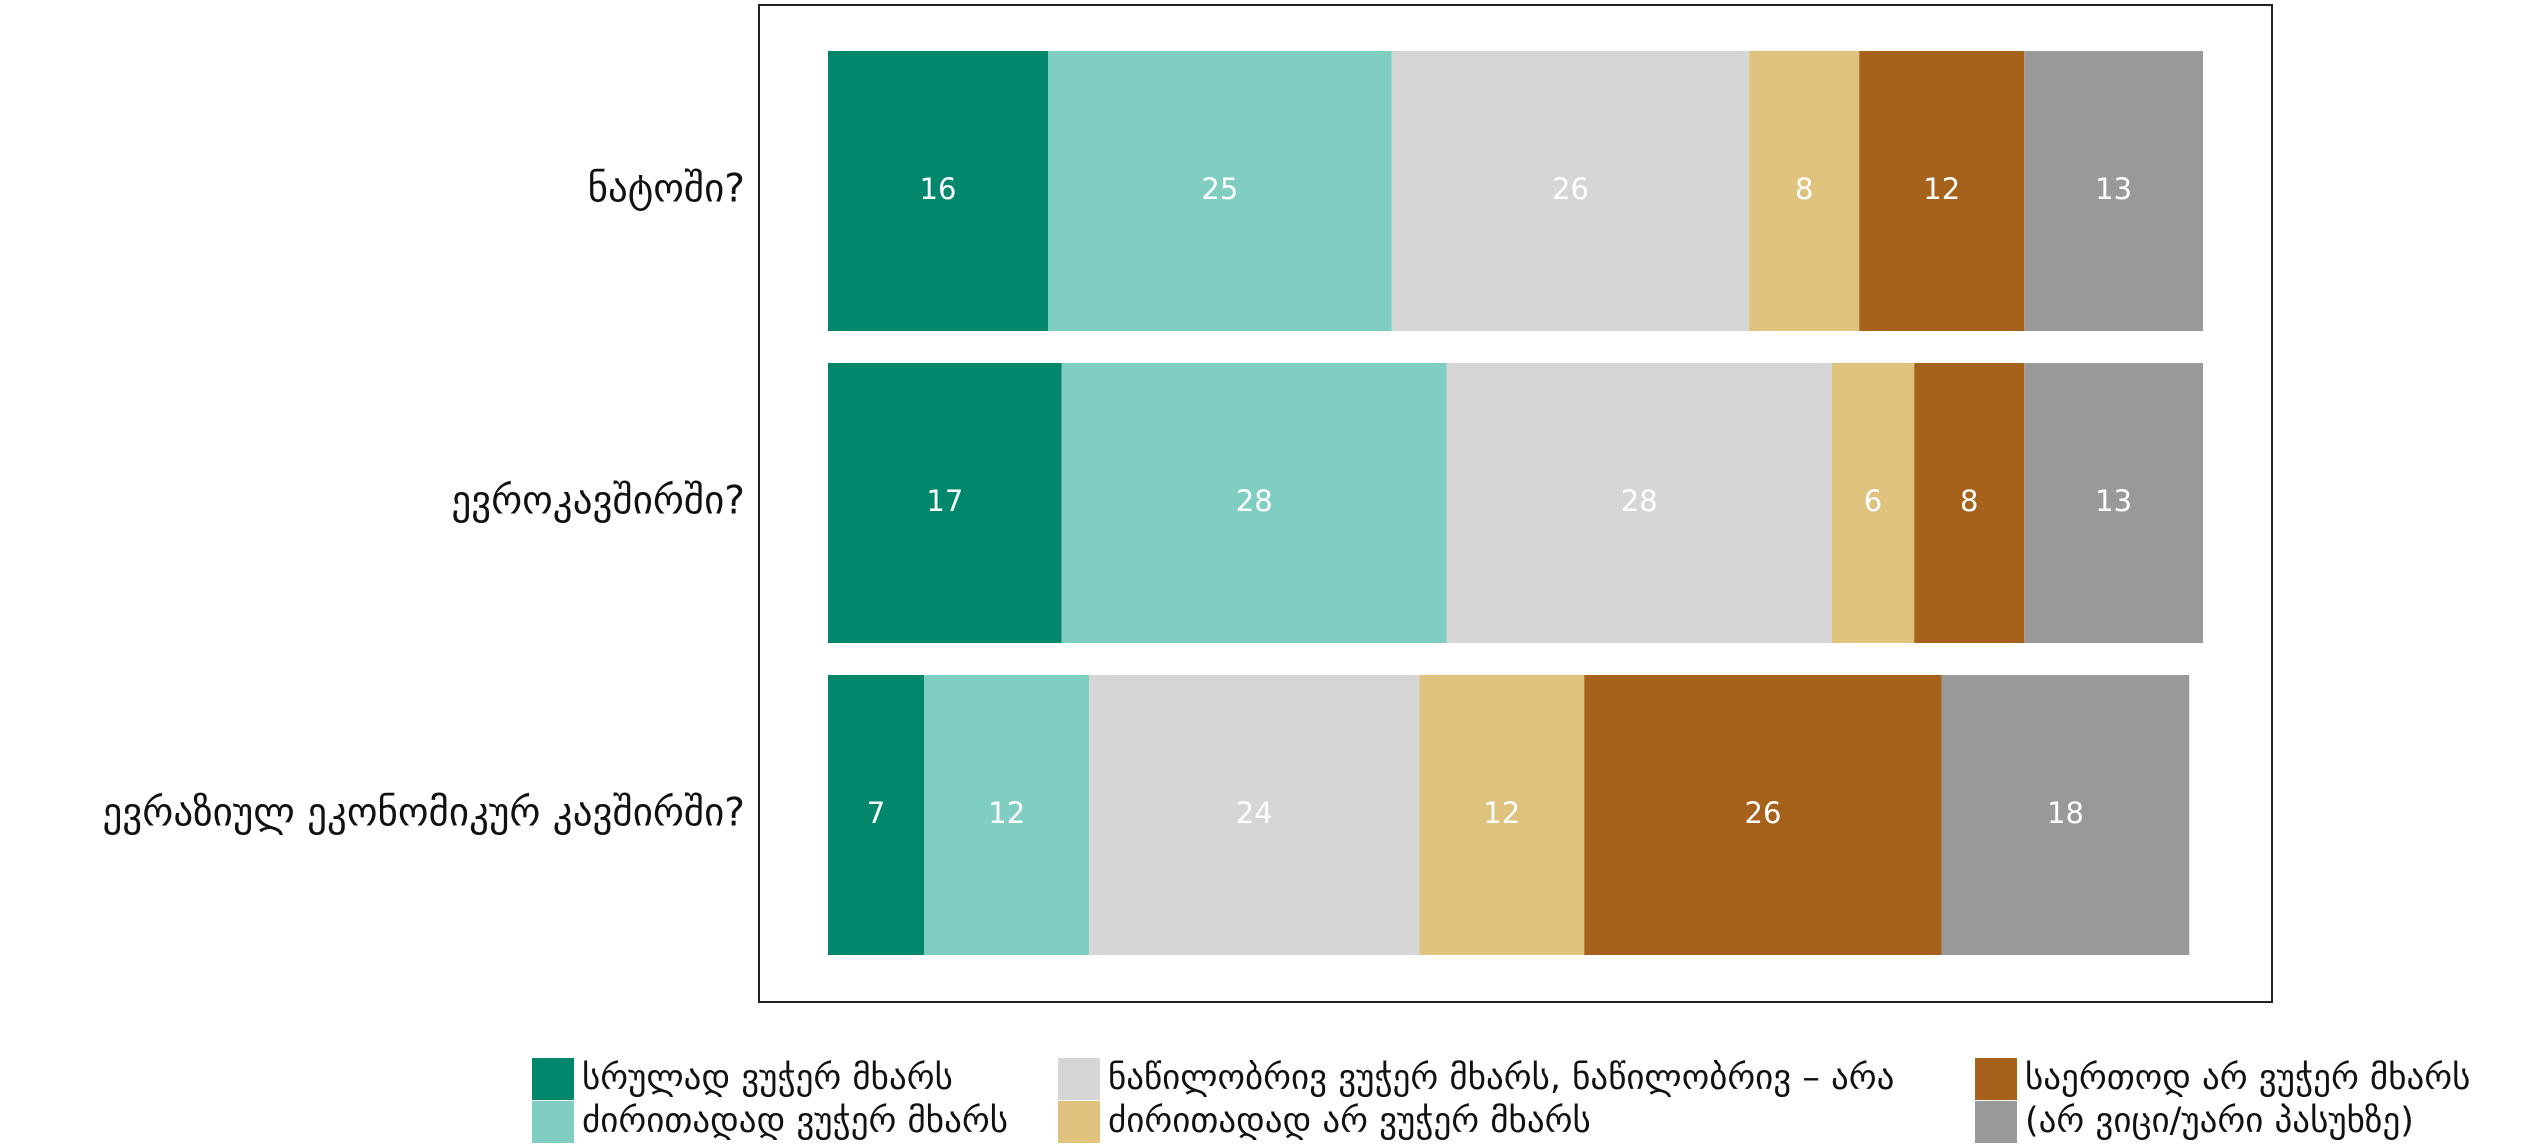  I want to click on value-label: 16, so click(938, 189).